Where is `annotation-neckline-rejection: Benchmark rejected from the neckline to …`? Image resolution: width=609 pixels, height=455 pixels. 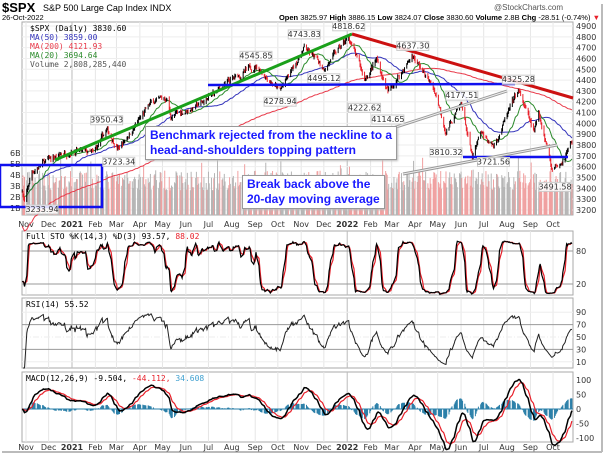
annotation-neckline-rejection: Benchmark rejected from the neckline to … is located at coordinates (271, 143).